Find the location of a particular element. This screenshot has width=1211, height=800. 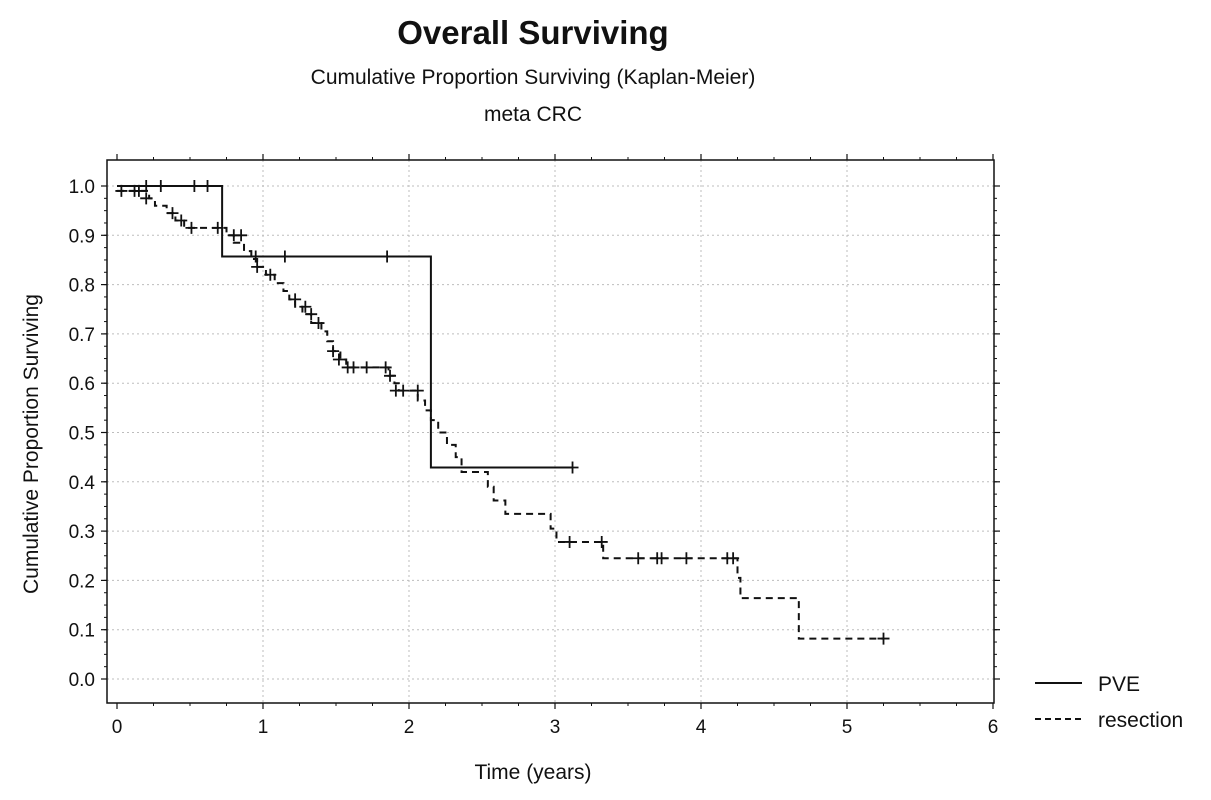

x-axis-label: Time (years) is located at coordinates (532, 772).